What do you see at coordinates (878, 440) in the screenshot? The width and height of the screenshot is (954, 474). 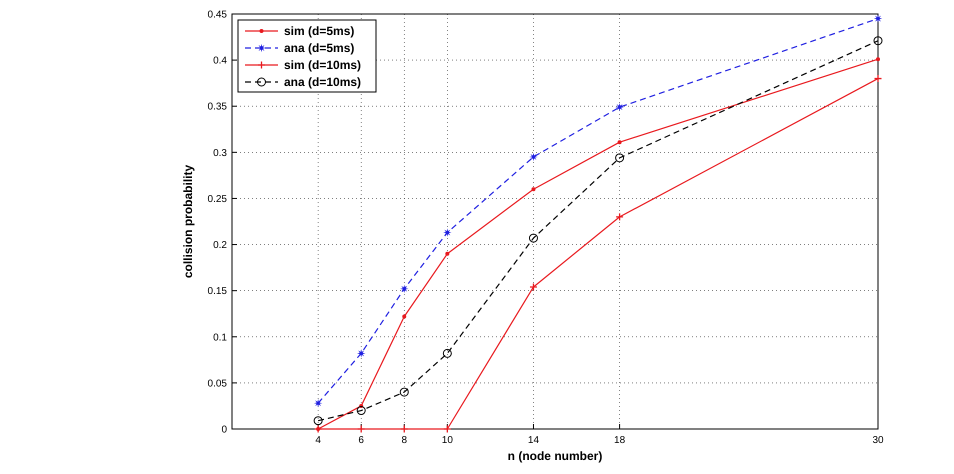 I see `x-tick-label: 30` at bounding box center [878, 440].